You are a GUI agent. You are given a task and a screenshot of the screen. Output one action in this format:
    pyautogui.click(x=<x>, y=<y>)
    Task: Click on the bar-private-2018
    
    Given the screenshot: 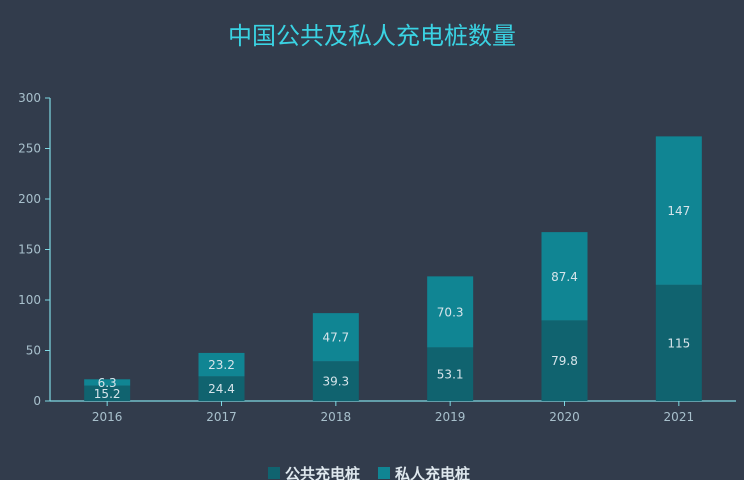 What is the action you would take?
    pyautogui.click(x=335, y=337)
    